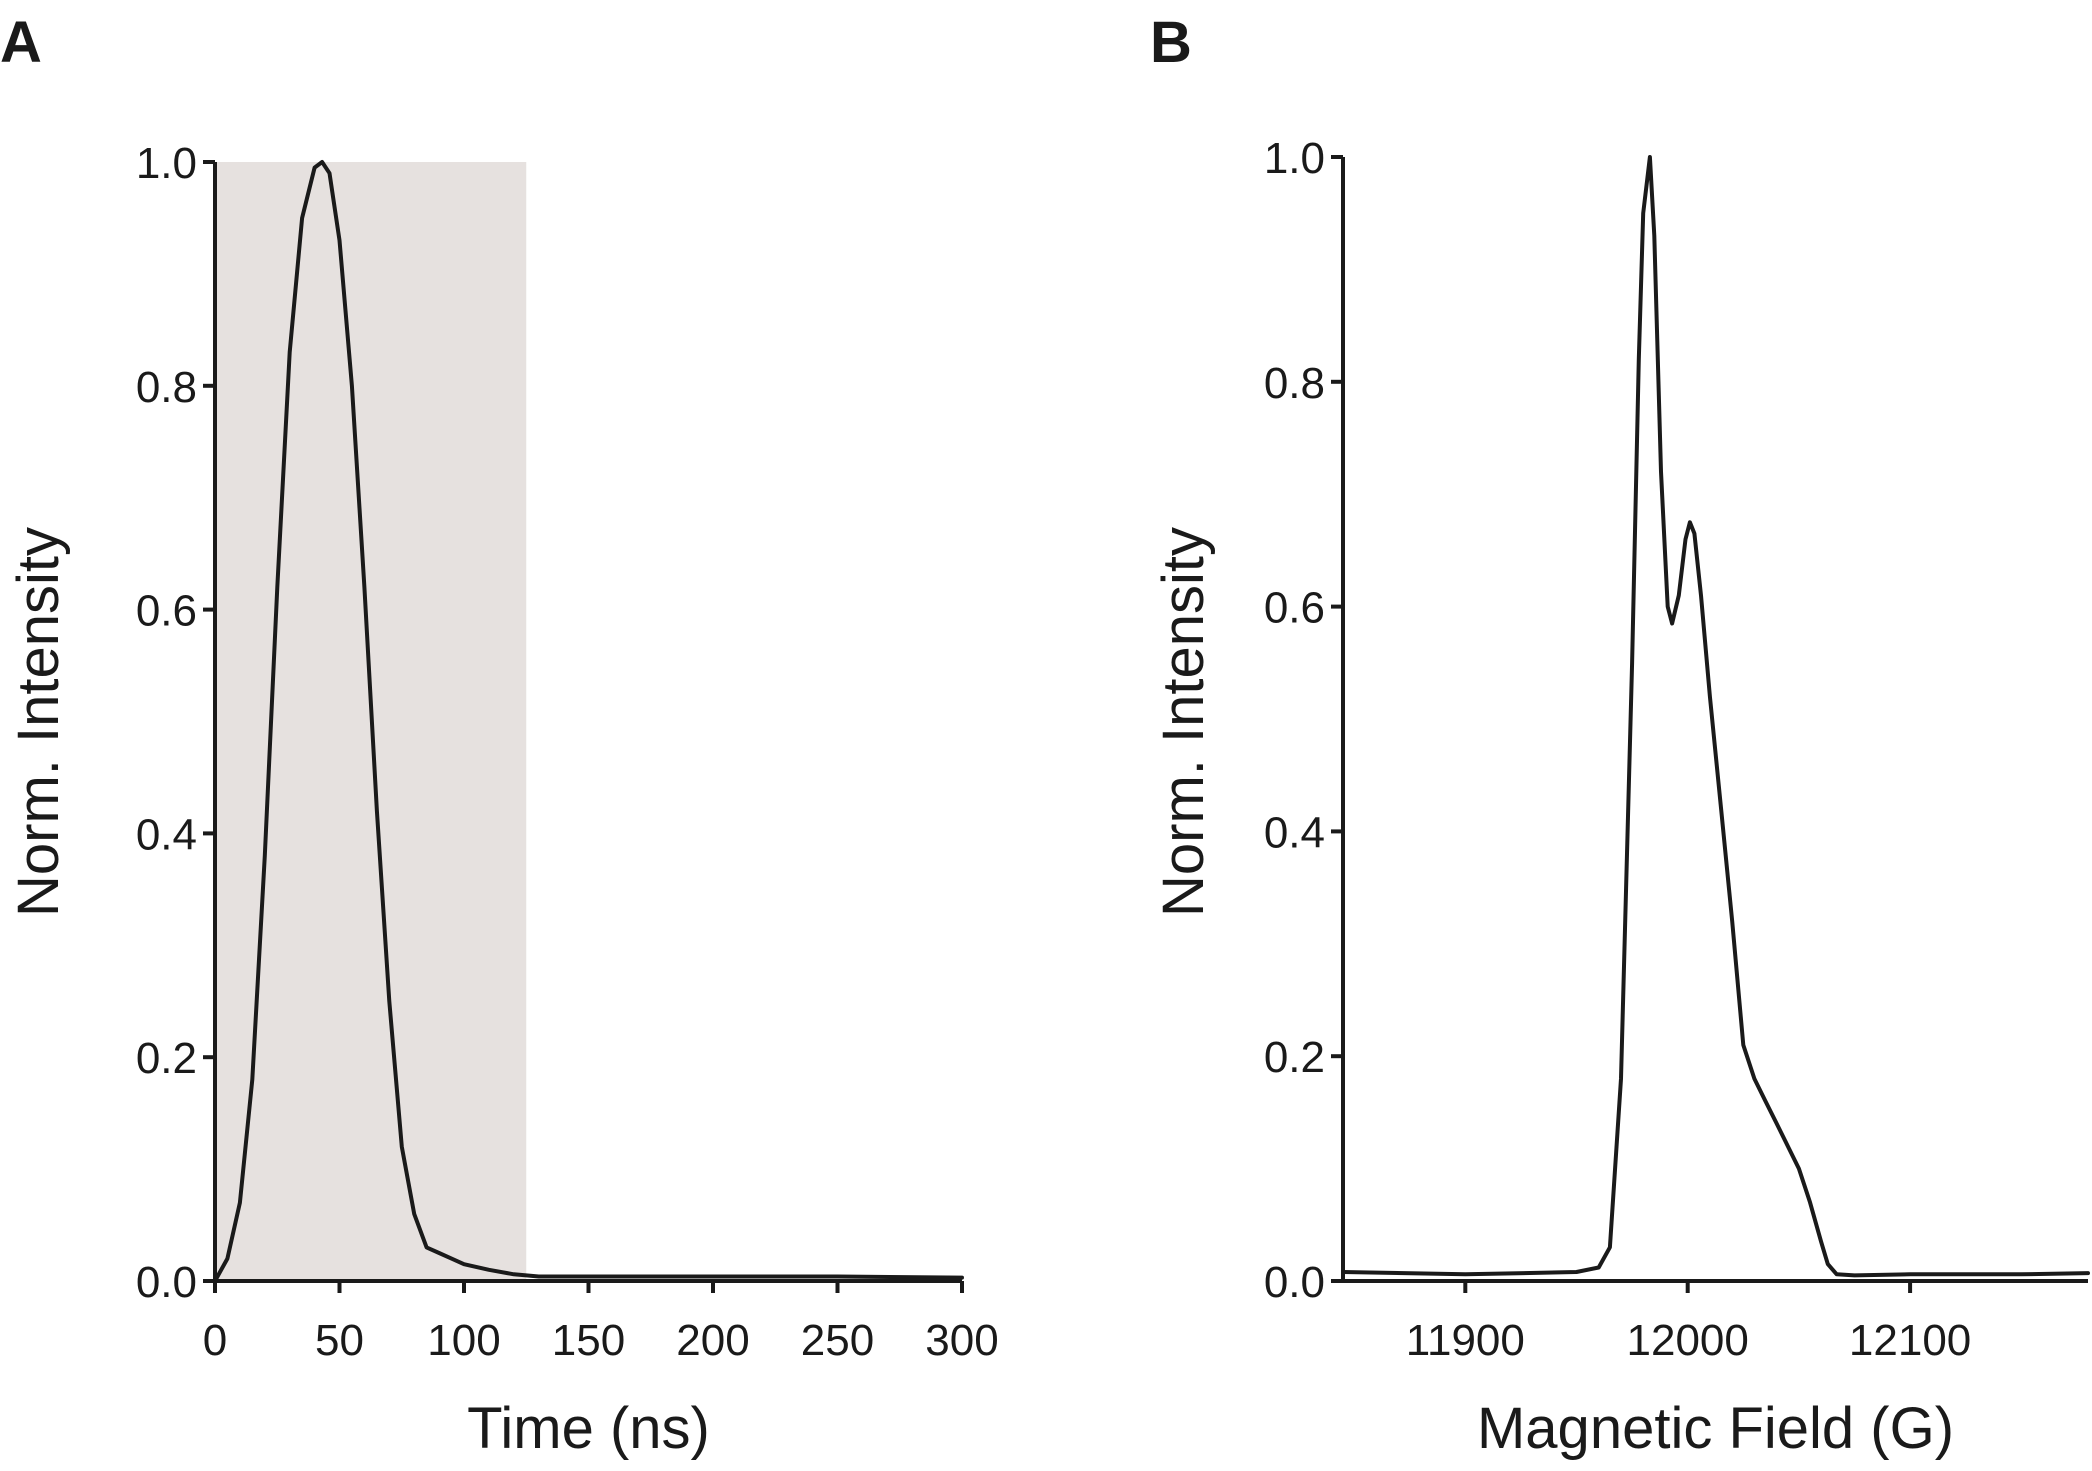 The width and height of the screenshot is (2092, 1471). What do you see at coordinates (1910, 1340) in the screenshot?
I see `x-tick-label: 12100` at bounding box center [1910, 1340].